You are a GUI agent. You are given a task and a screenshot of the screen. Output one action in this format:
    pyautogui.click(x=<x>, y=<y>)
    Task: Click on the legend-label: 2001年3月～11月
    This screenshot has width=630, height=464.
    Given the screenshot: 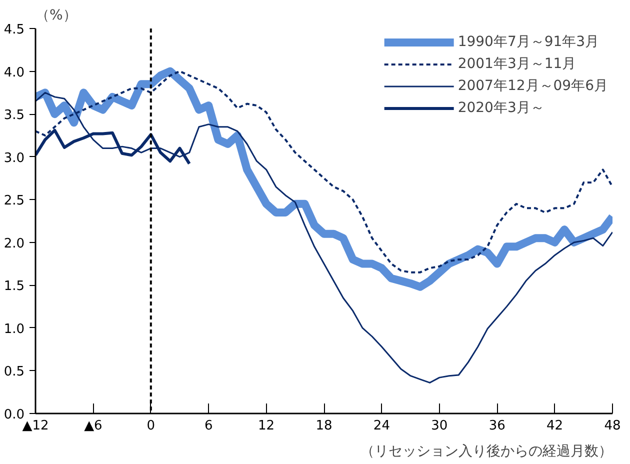 What is the action you would take?
    pyautogui.click(x=517, y=64)
    